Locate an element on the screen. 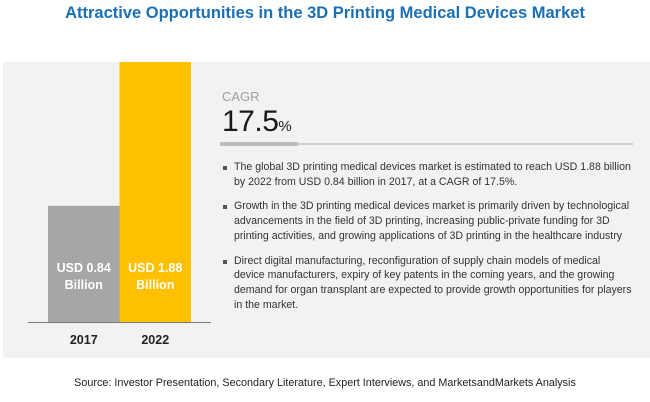  bar-2022 is located at coordinates (155, 192).